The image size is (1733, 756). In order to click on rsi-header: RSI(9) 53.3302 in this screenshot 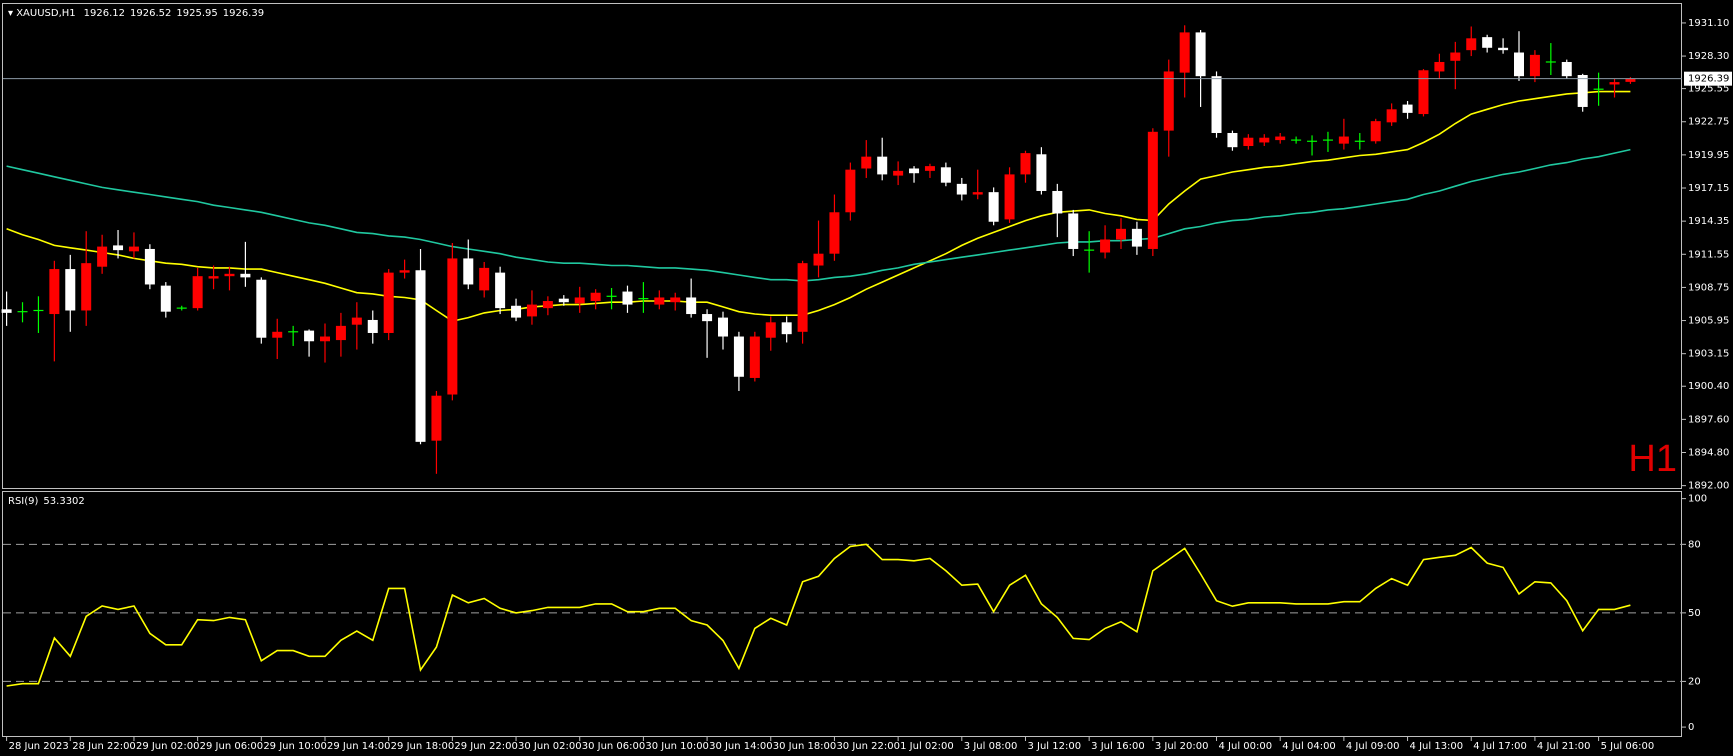, I will do `click(46, 501)`.